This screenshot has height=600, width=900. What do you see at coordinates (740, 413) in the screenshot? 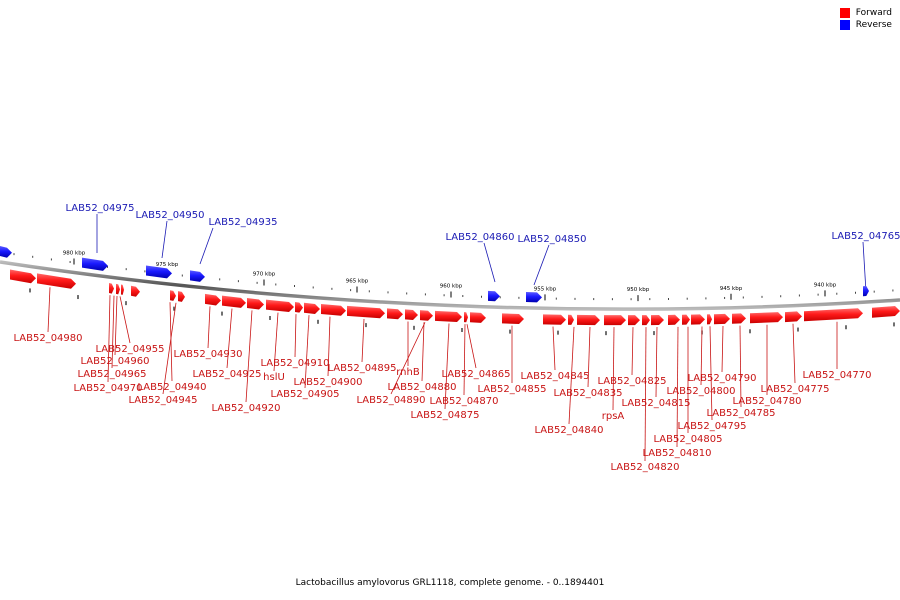
I see `gene-label: LAB52_04785` at bounding box center [740, 413].